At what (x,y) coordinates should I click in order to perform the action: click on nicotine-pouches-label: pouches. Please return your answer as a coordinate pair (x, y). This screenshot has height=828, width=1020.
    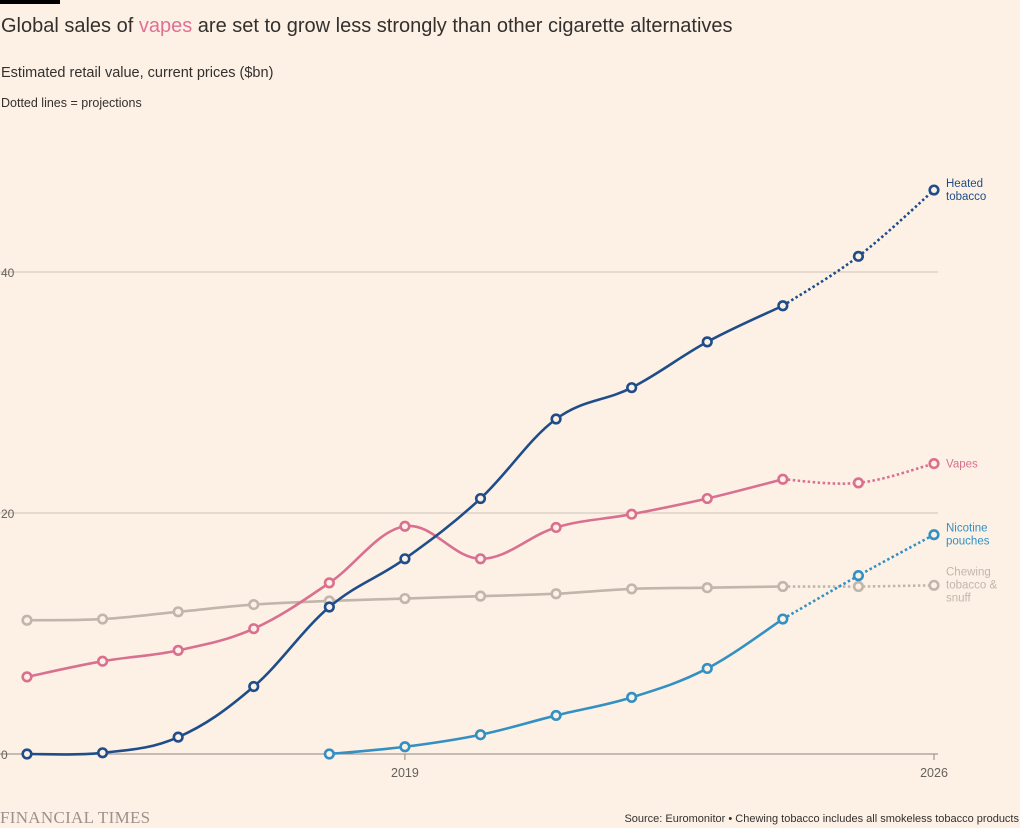
    Looking at the image, I should click on (968, 542).